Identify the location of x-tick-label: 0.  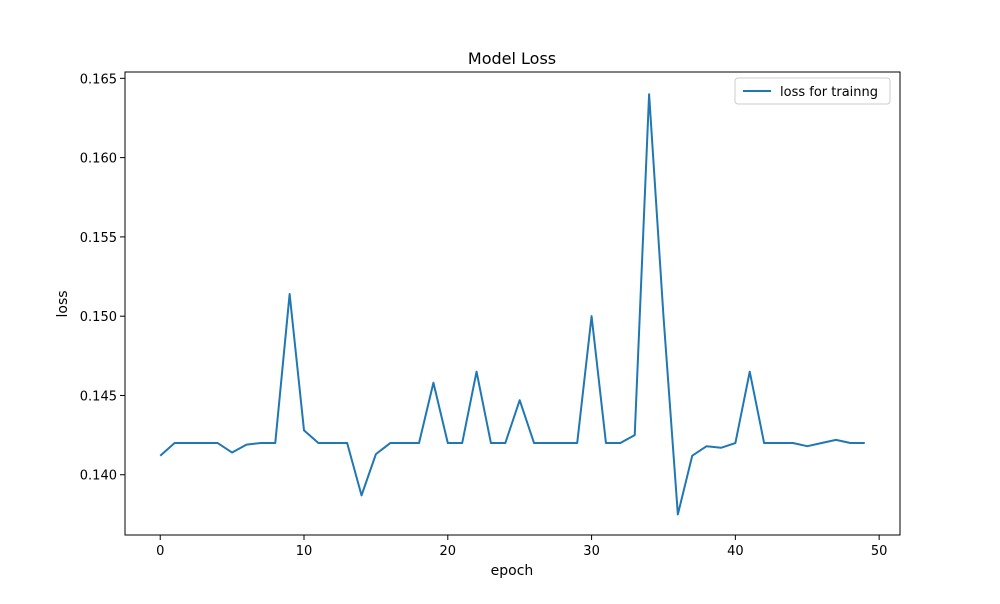
(160, 551).